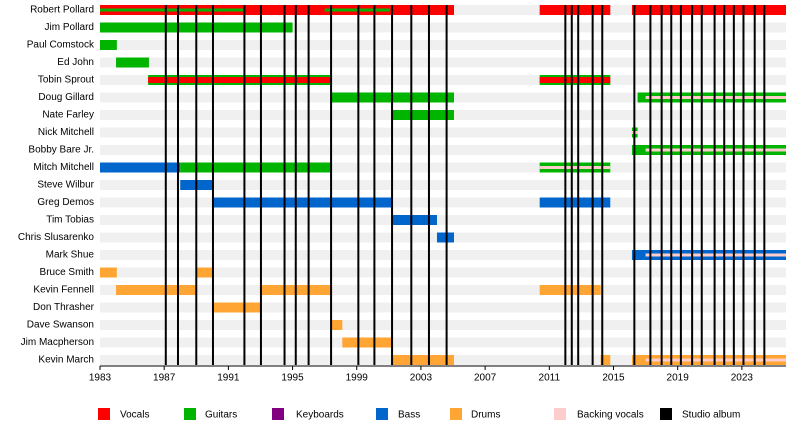  Describe the element at coordinates (66, 360) in the screenshot. I see `member-name: Kevin March` at that location.